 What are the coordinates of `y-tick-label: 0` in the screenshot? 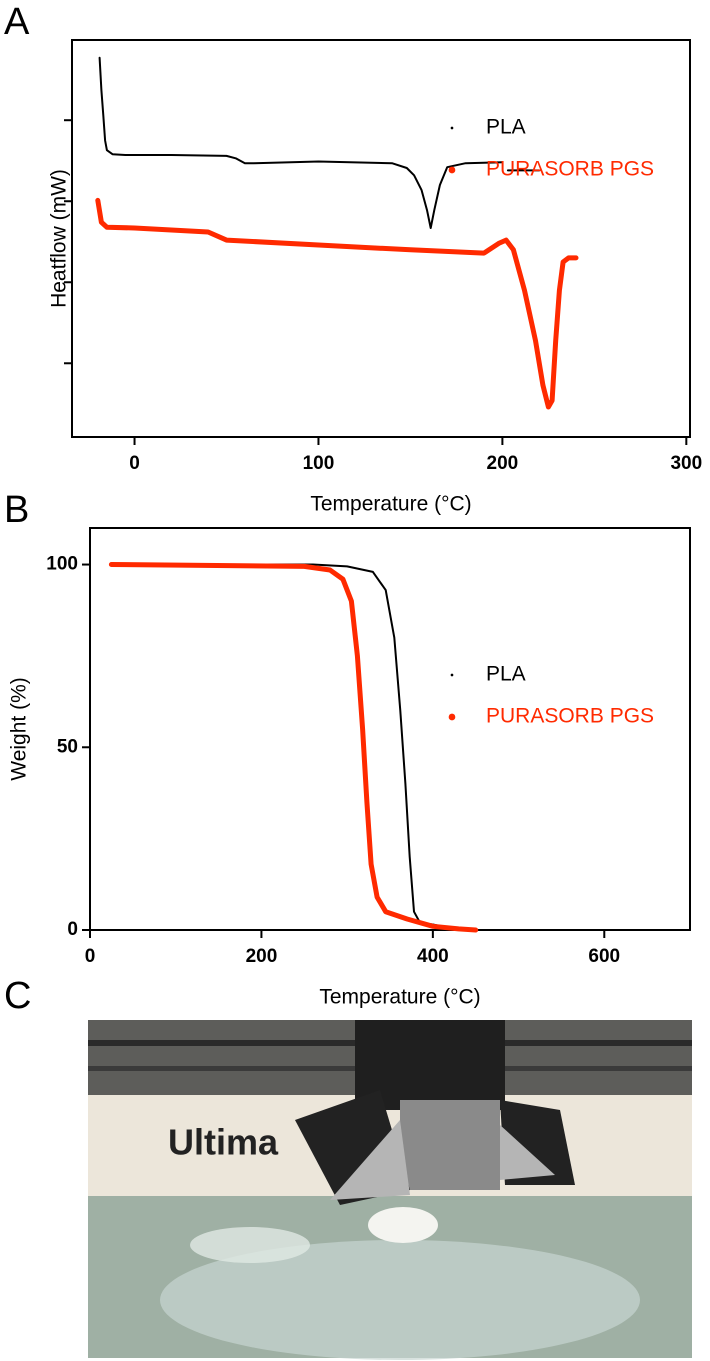 It's located at (72, 929).